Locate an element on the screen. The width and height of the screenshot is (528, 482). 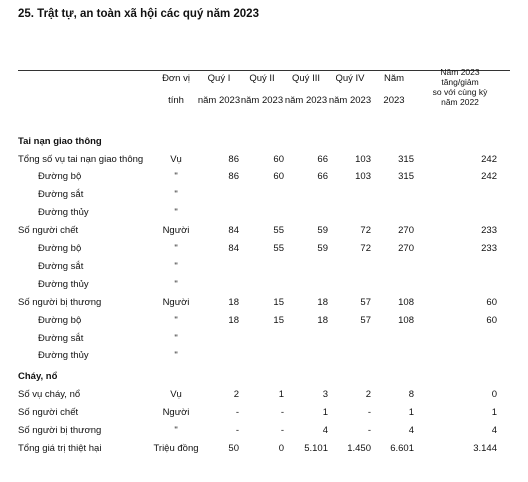
header-cell: năm 2022 is located at coordinates (460, 102).